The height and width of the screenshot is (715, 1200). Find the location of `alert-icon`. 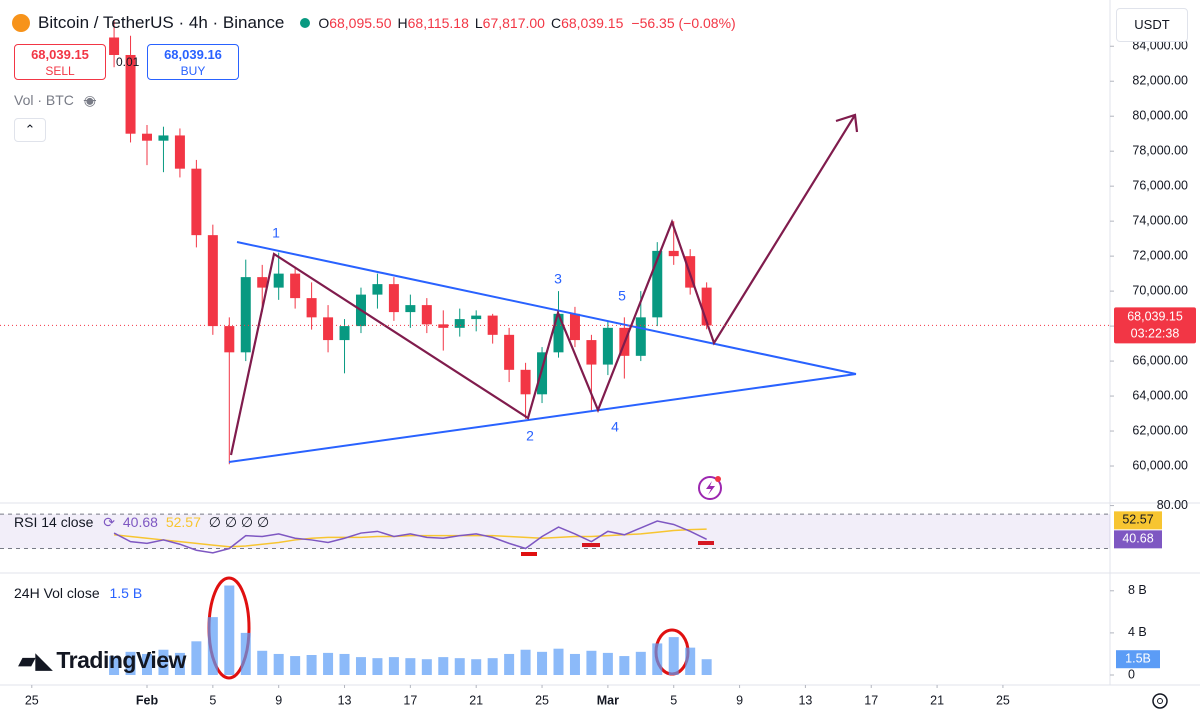

alert-icon is located at coordinates (710, 488).